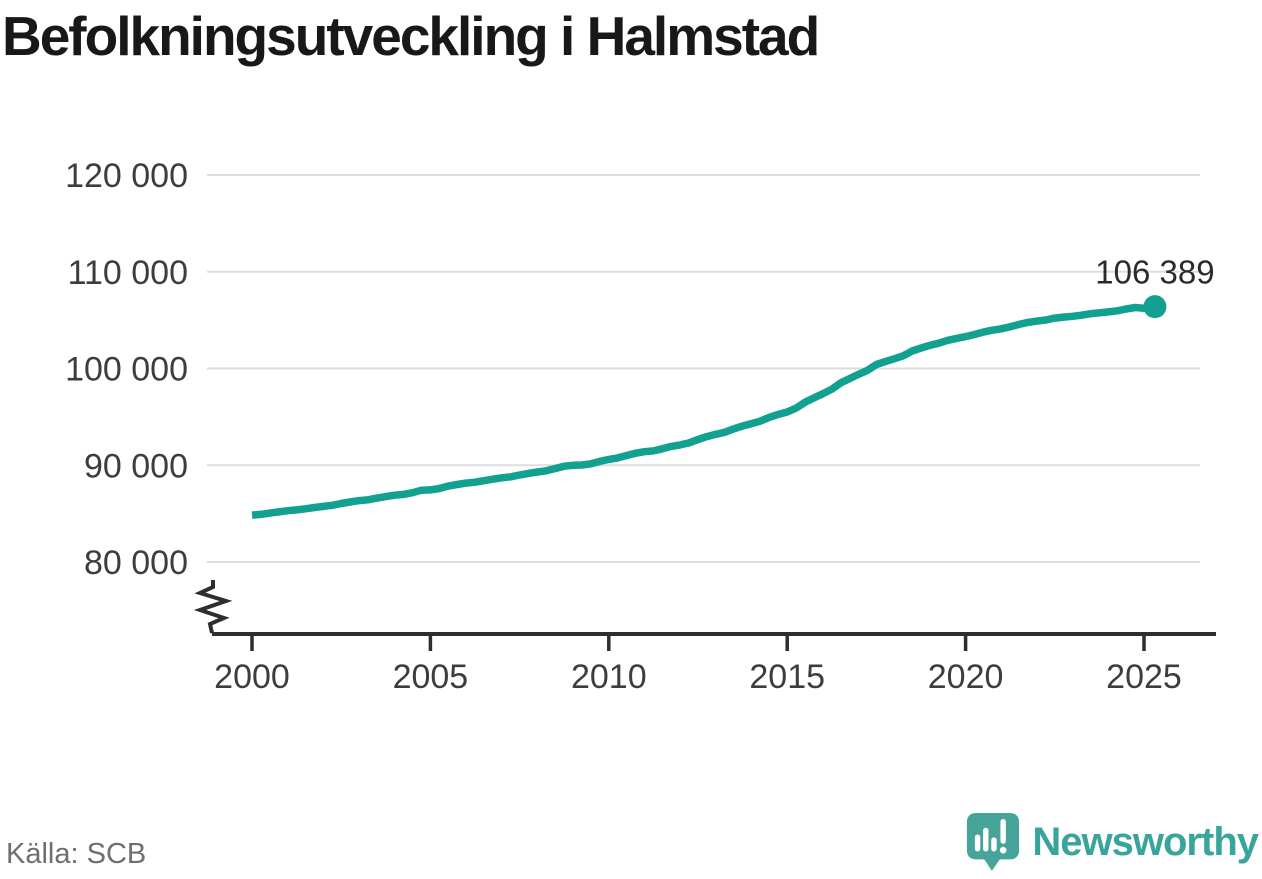 The image size is (1262, 879). I want to click on newsworthy-wordmark: Newsworthy, so click(1145, 841).